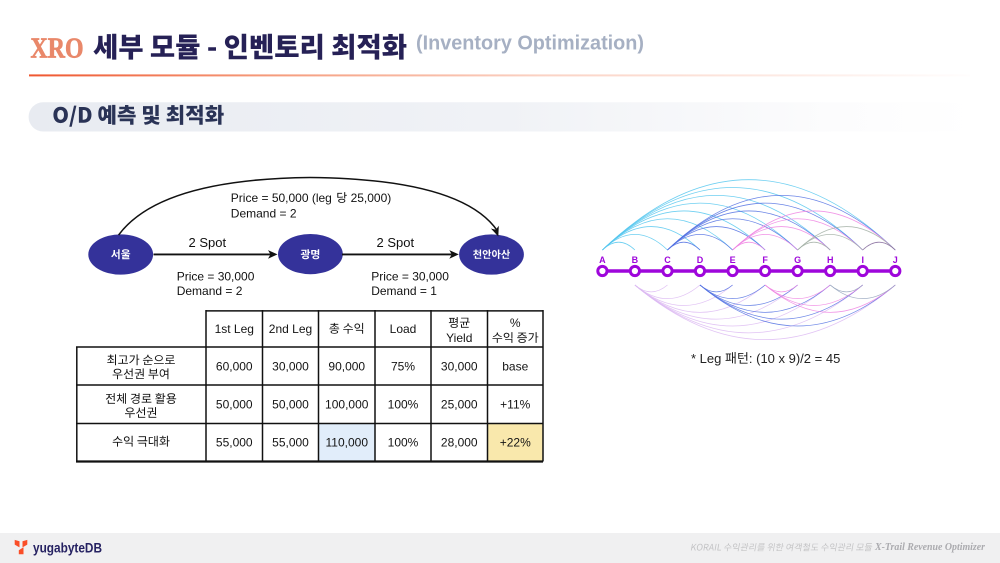 Image resolution: width=1000 pixels, height=563 pixels. Describe the element at coordinates (797, 260) in the screenshot. I see `svg-text: G` at that location.